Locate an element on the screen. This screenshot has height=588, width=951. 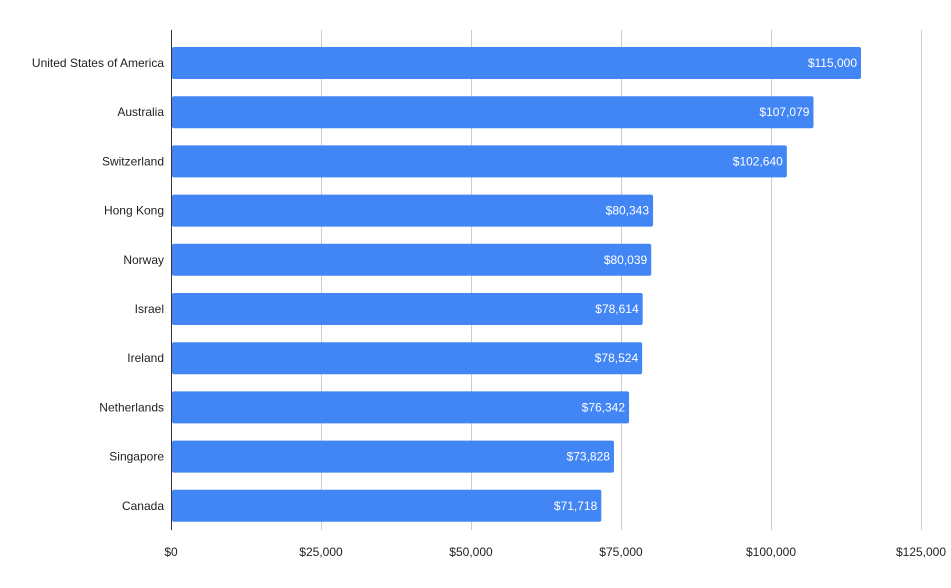
category-label: Canada is located at coordinates (143, 506).